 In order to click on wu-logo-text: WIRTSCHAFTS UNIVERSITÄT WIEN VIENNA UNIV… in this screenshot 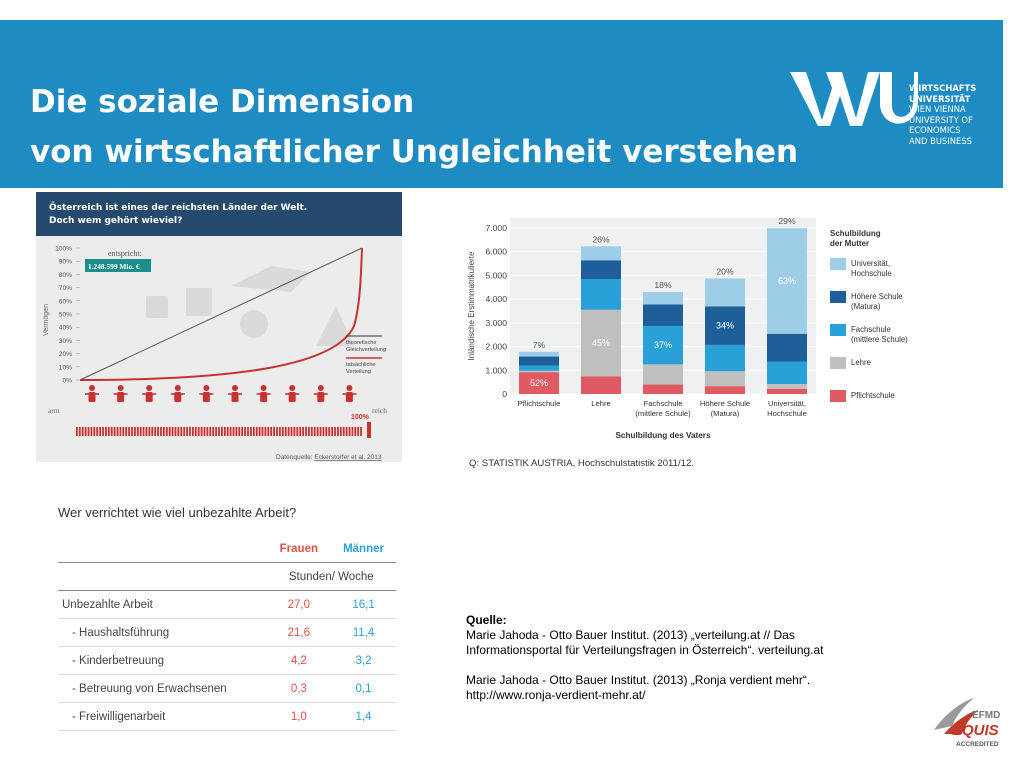, I will do `click(942, 114)`.